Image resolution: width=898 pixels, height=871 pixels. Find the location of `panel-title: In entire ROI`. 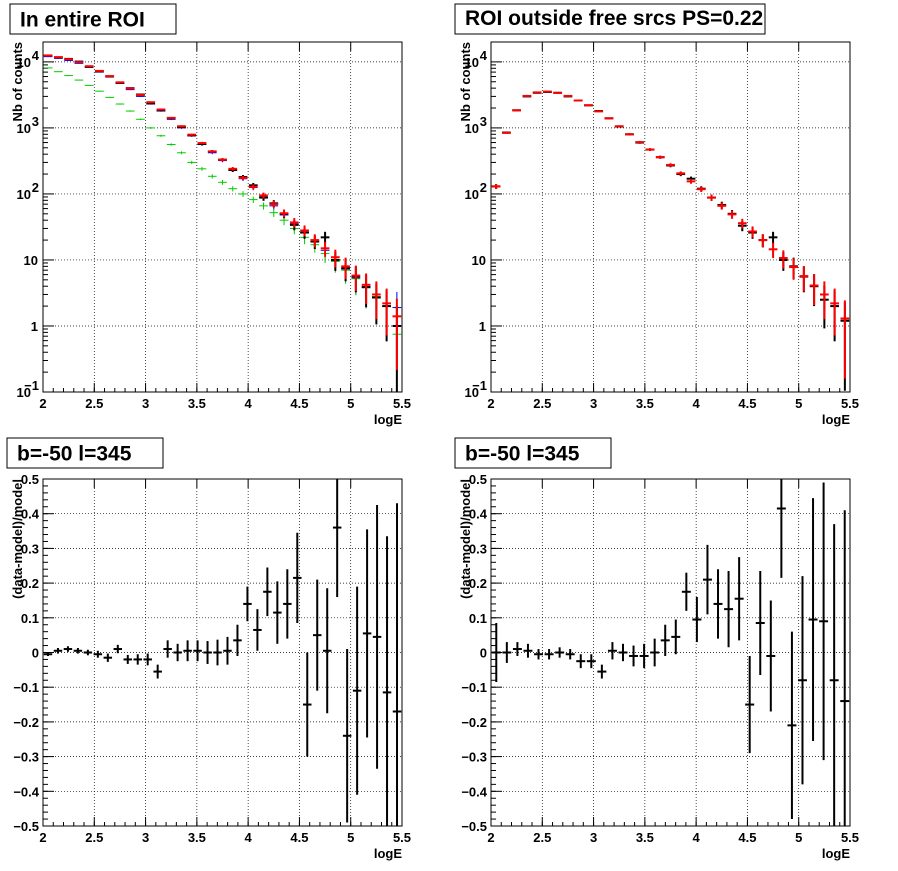

panel-title: In entire ROI is located at coordinates (82, 20).